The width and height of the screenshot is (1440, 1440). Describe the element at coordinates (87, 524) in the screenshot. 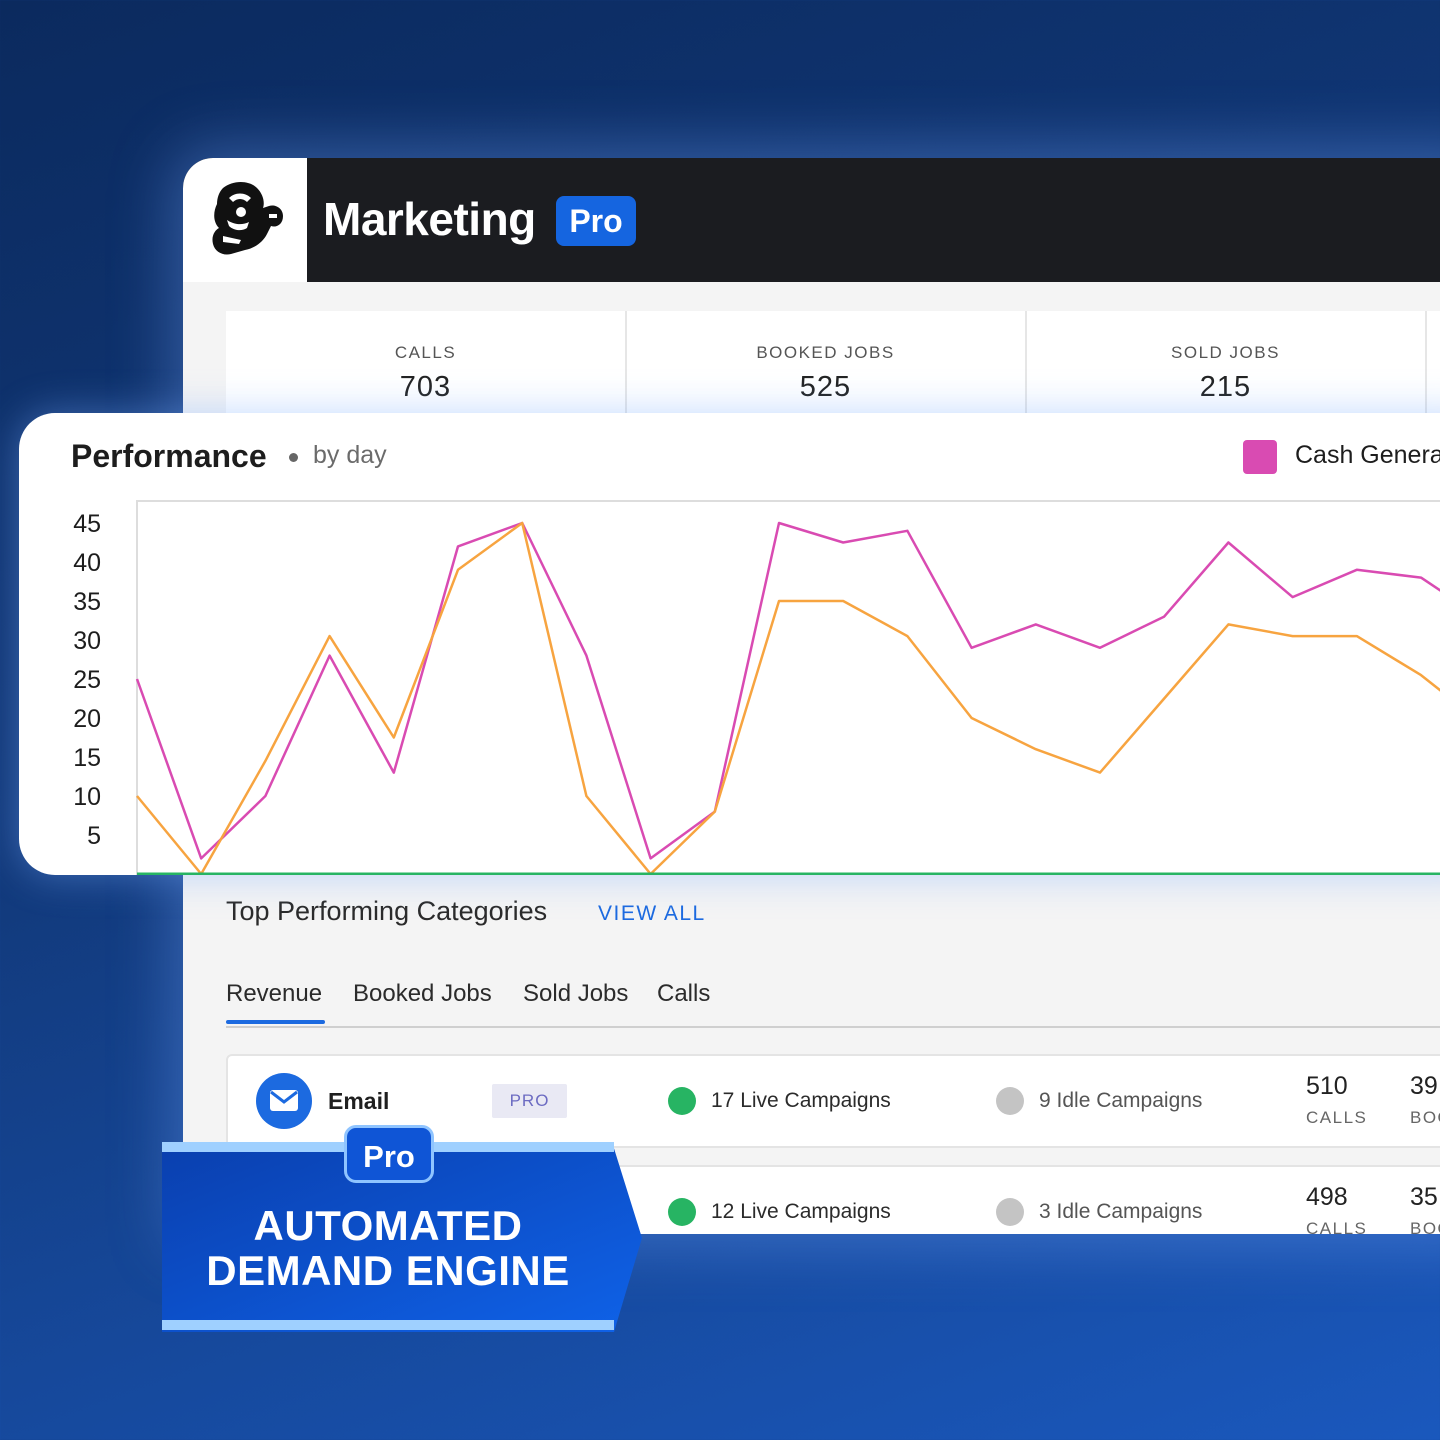

I see `y-tick-label: 45` at that location.